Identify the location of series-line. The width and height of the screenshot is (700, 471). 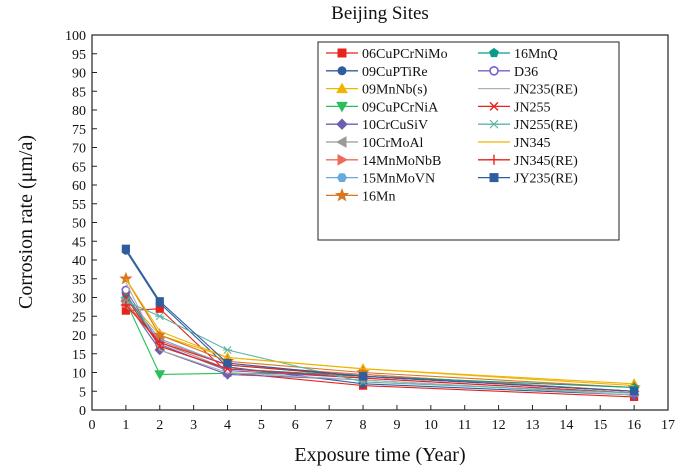
(380, 346).